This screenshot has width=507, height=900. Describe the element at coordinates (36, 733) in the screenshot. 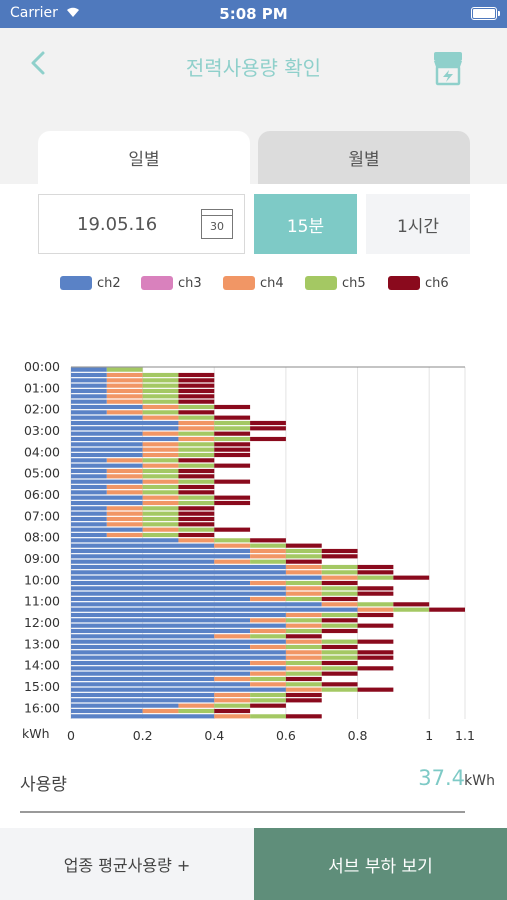

I see `x-axis-label: kWh` at that location.